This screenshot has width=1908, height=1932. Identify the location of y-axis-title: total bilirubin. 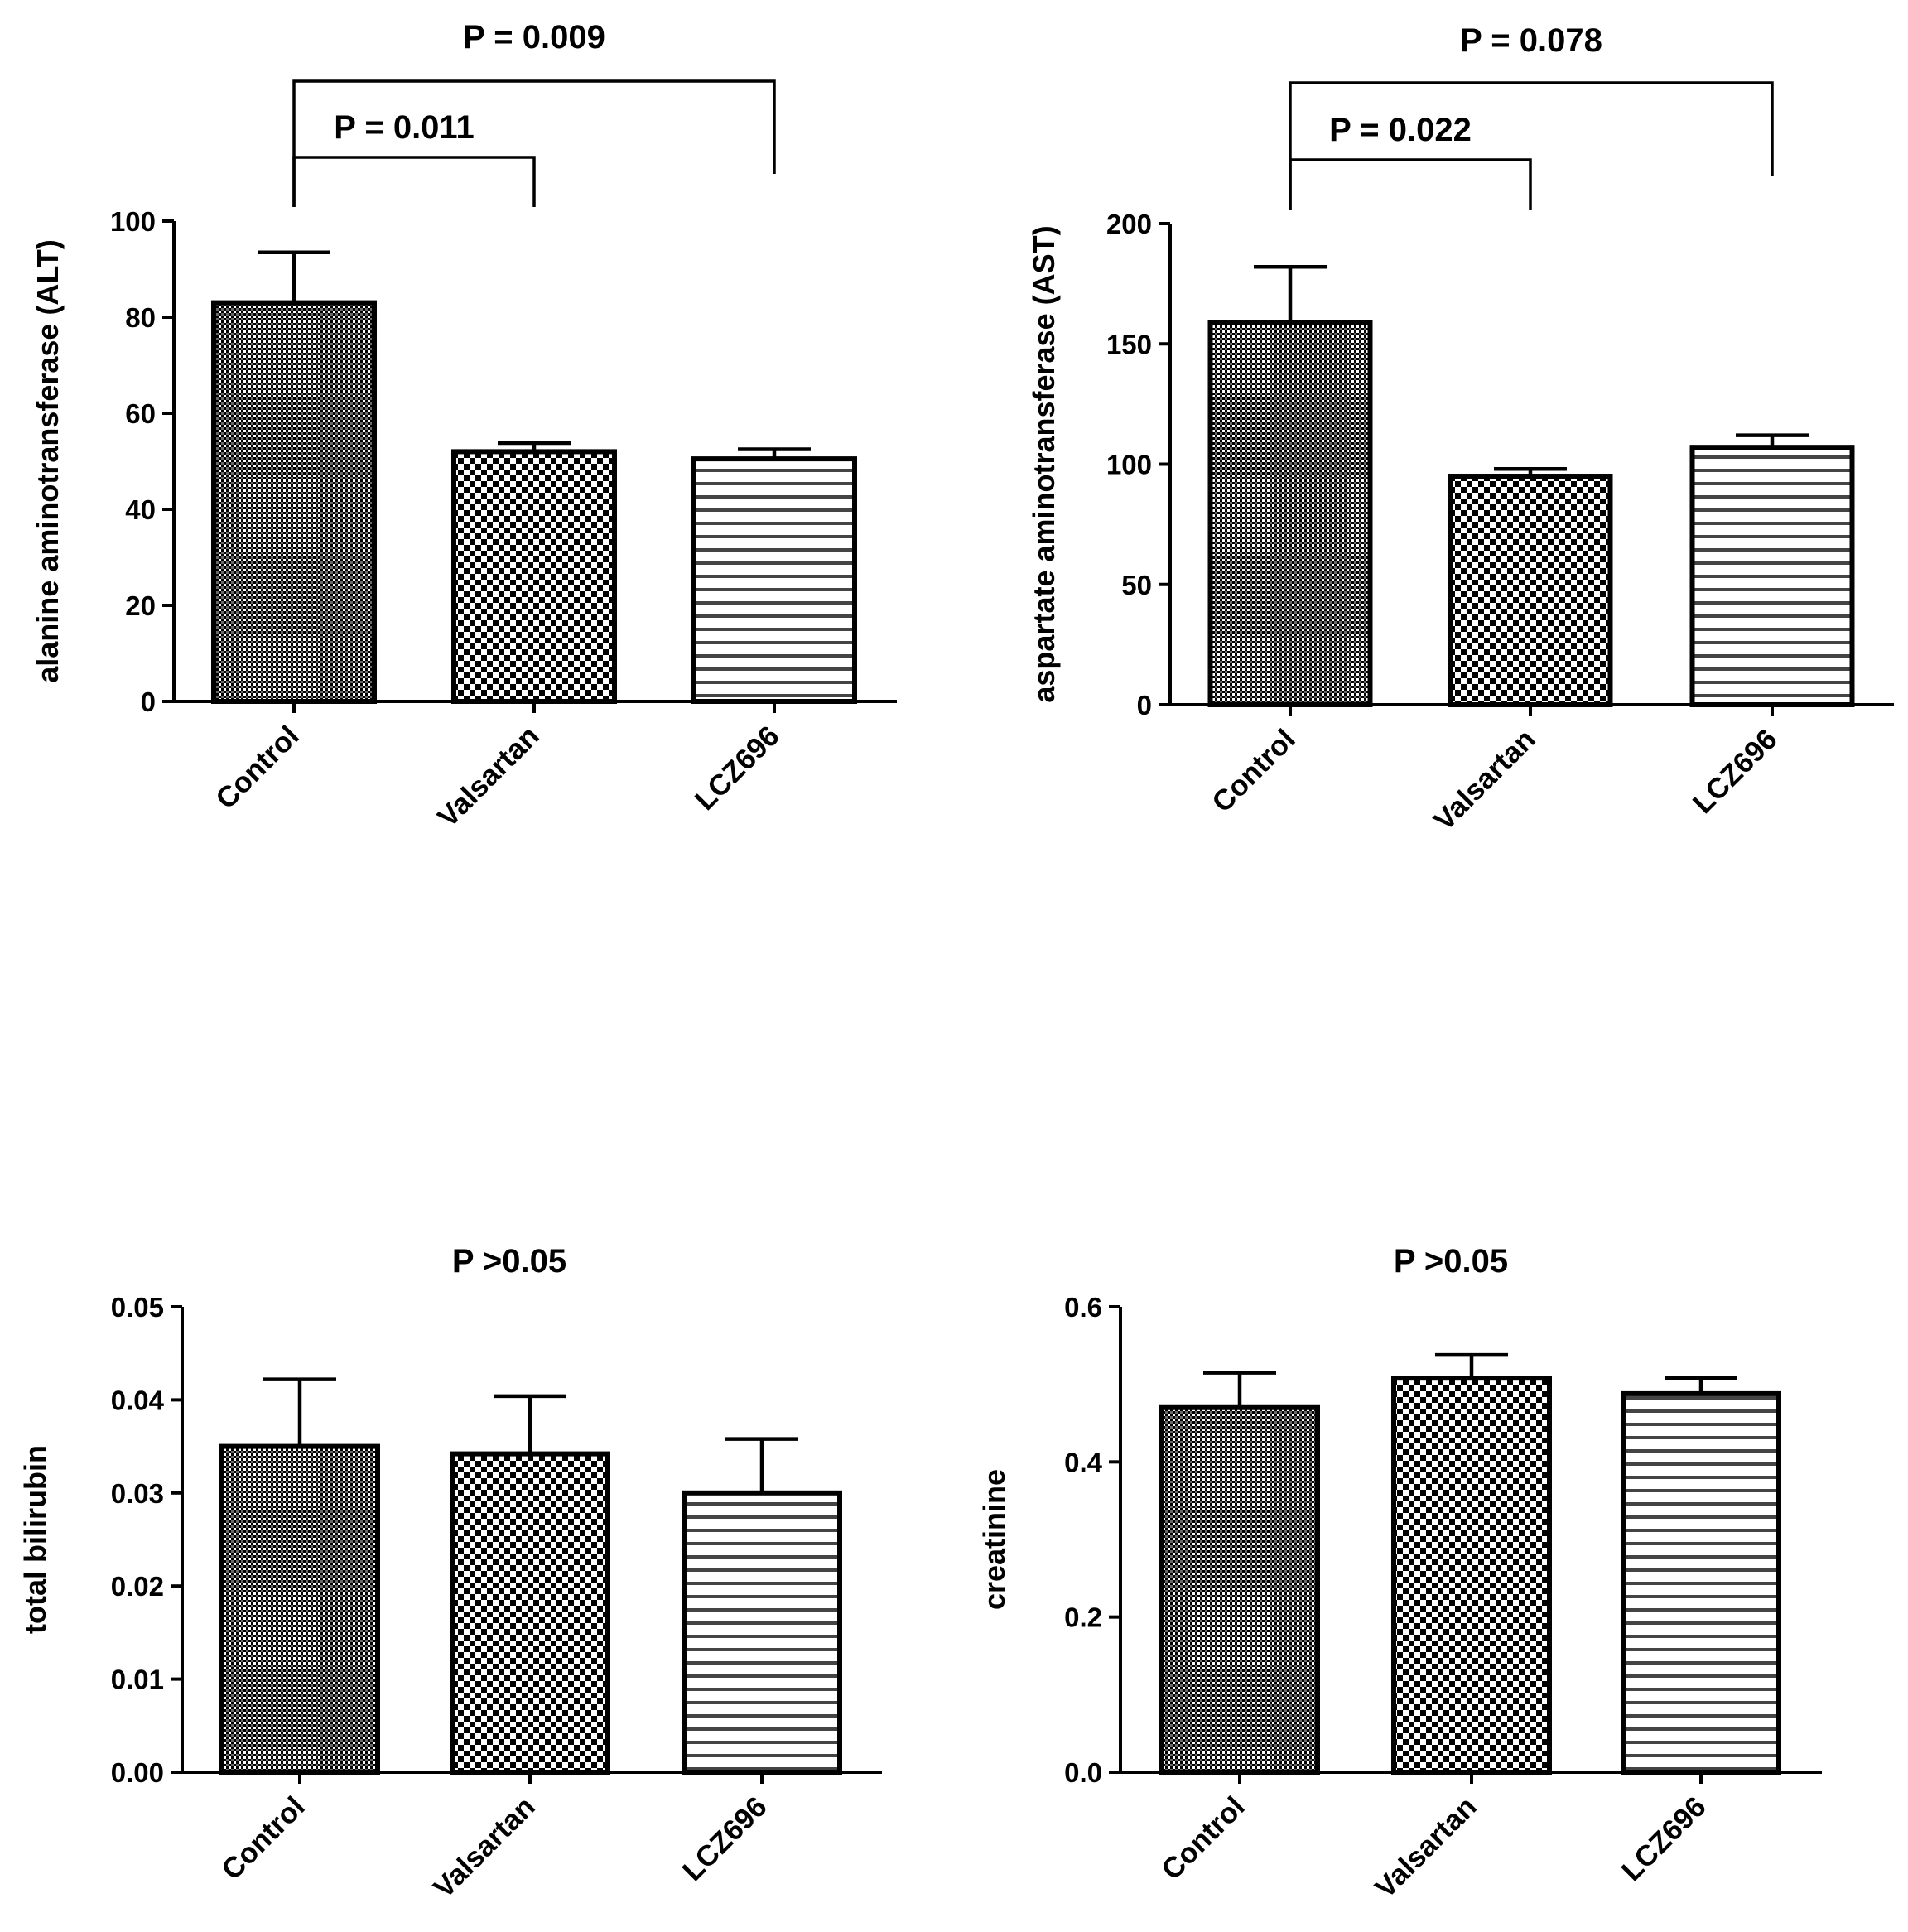
(35, 1539).